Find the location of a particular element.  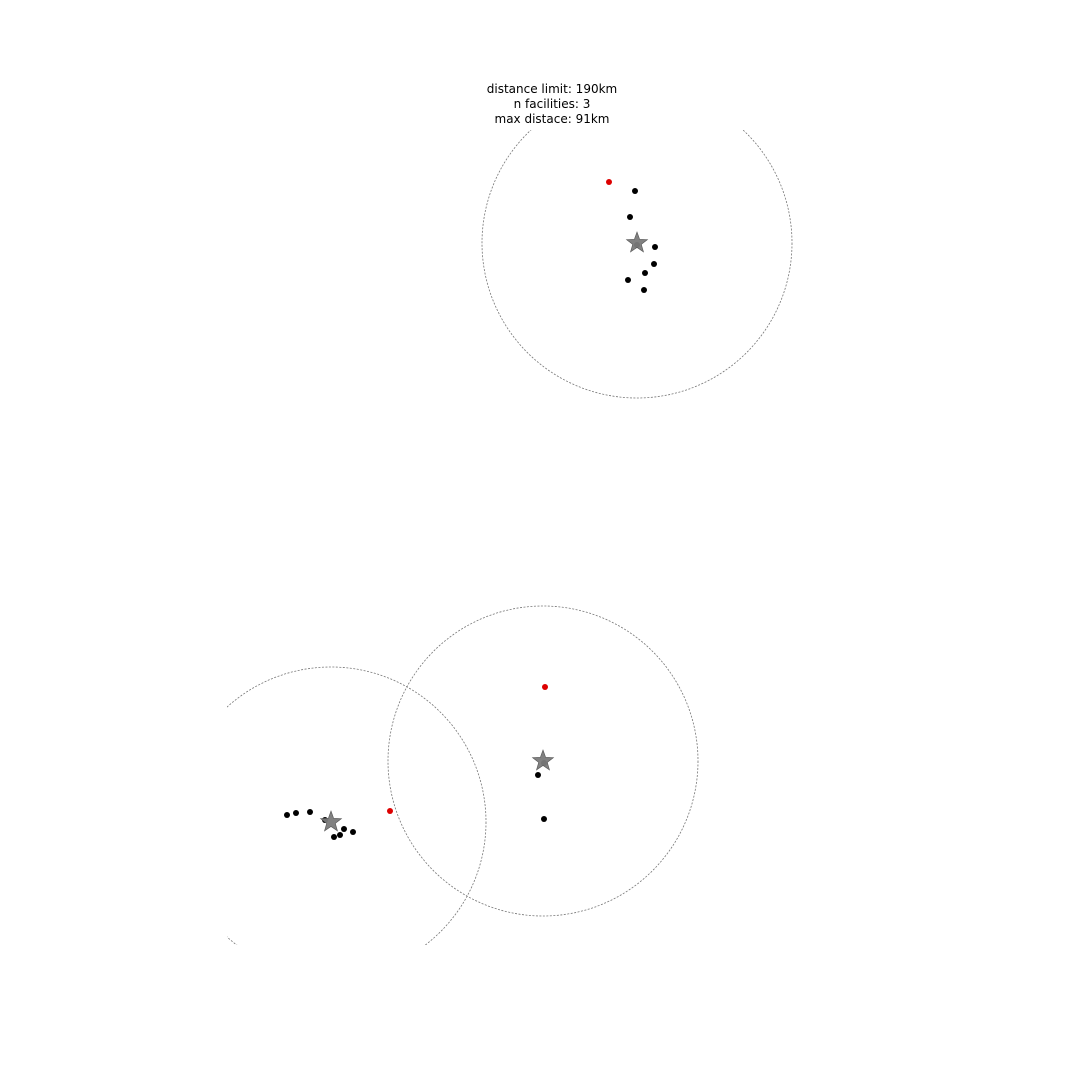

title-max-distance: max distace: 91km is located at coordinates (552, 119).